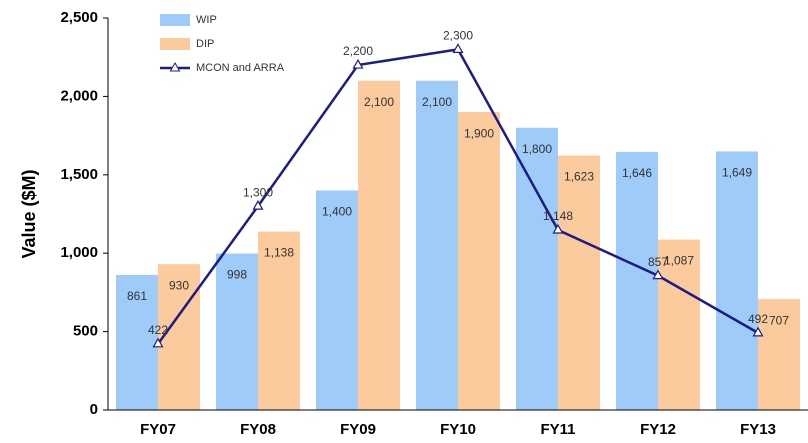  Describe the element at coordinates (79, 95) in the screenshot. I see `y-tick-label: 2,000` at that location.